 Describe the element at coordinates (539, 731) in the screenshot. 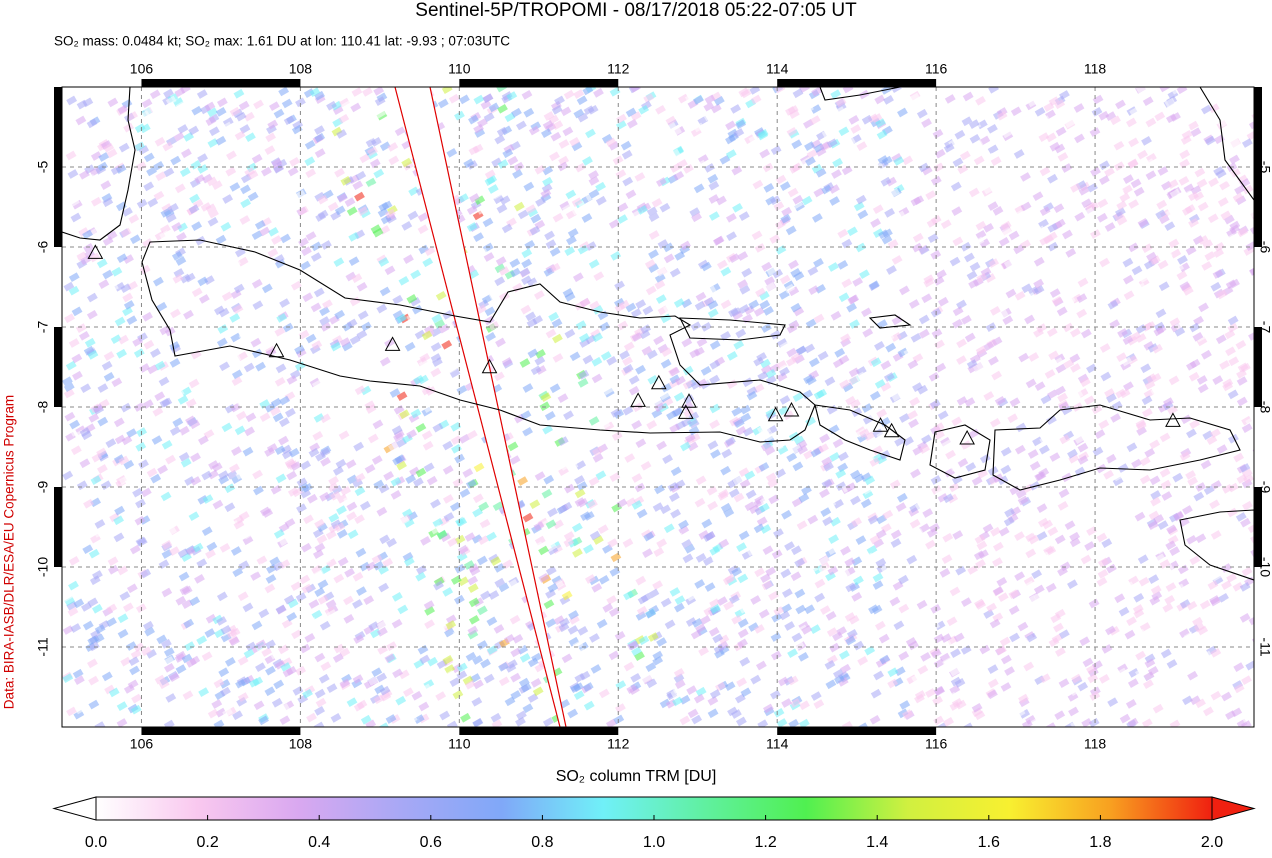

I see `x-border-bar` at that location.